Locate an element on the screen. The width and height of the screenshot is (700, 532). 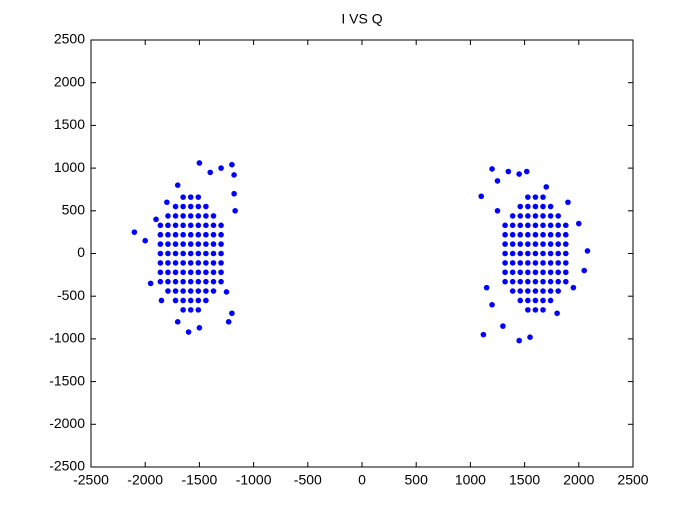
y-tick-label: 2000 is located at coordinates (69, 81).